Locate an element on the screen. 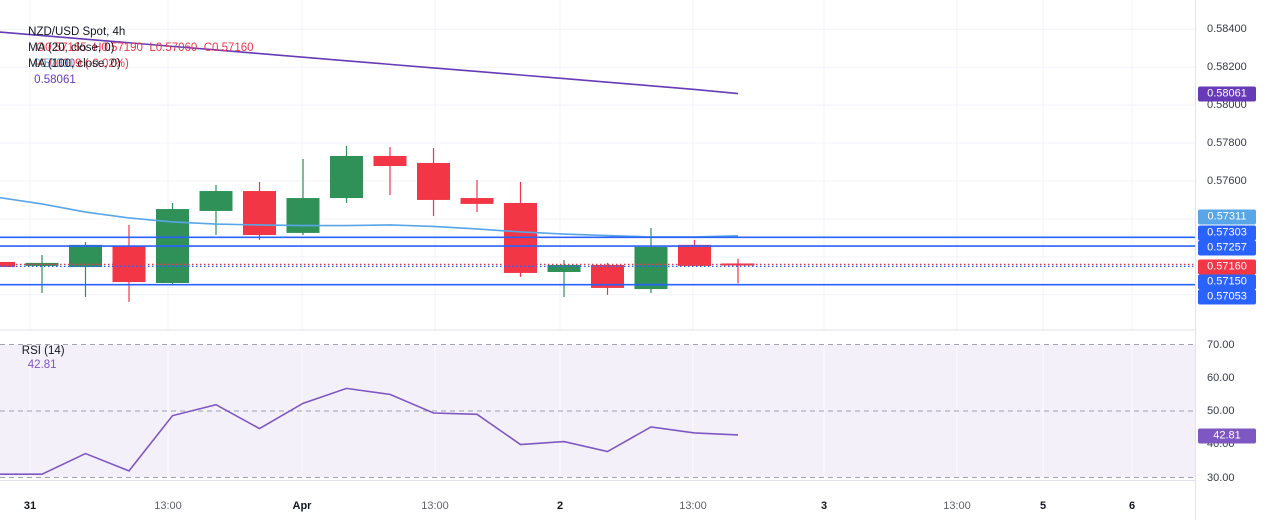 Image resolution: width=1280 pixels, height=520 pixels. price-axis-label: 0.57600 is located at coordinates (1227, 180).